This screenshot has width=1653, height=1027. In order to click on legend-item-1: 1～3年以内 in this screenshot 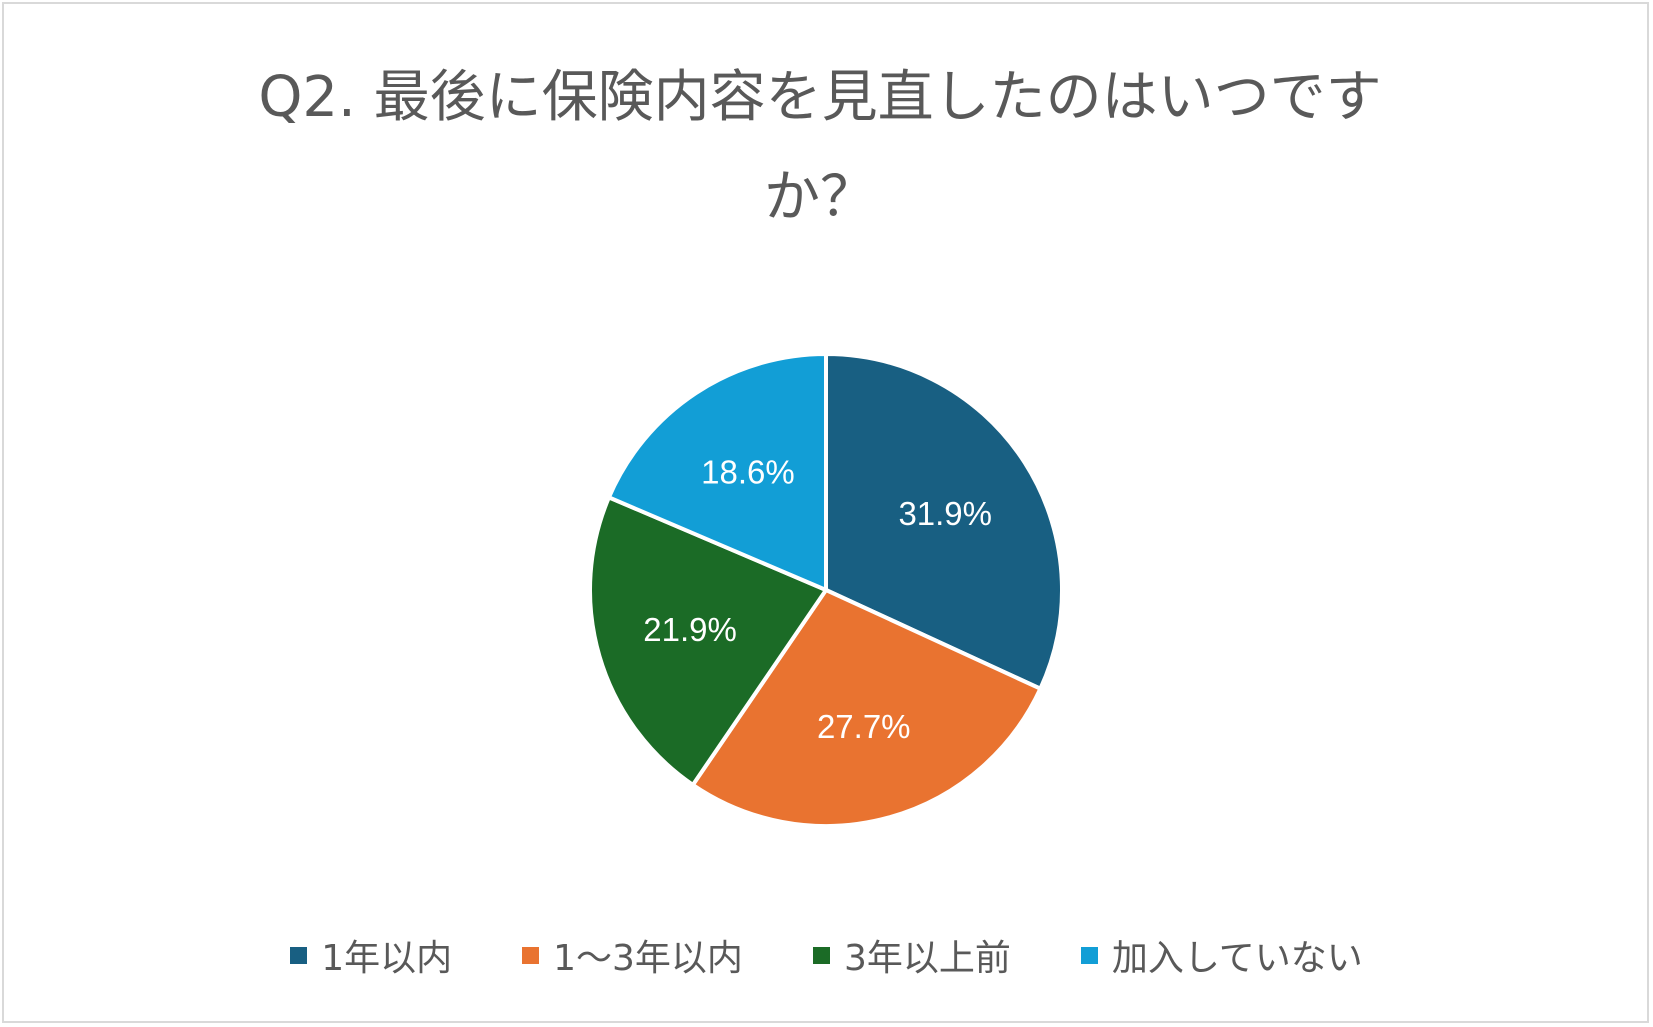, I will do `click(632, 955)`.